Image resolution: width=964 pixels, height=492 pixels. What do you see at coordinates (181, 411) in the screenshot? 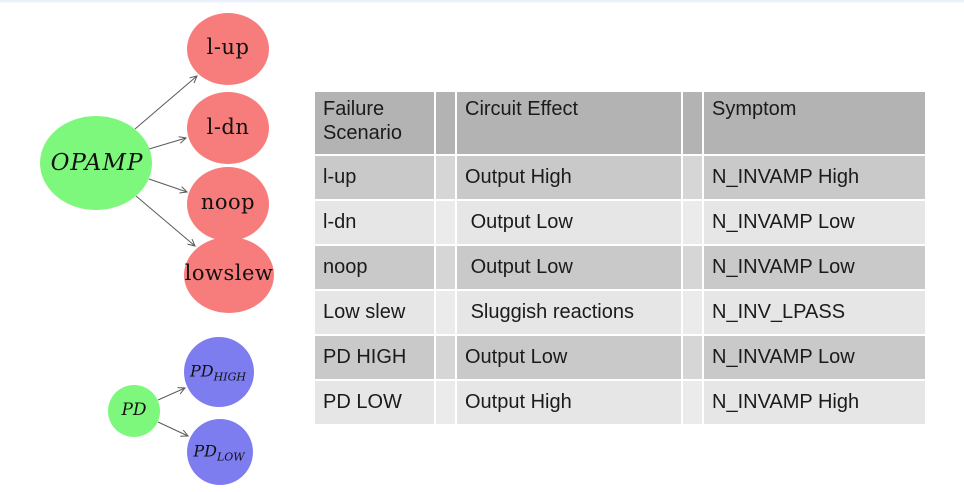
I see `pd-tree` at bounding box center [181, 411].